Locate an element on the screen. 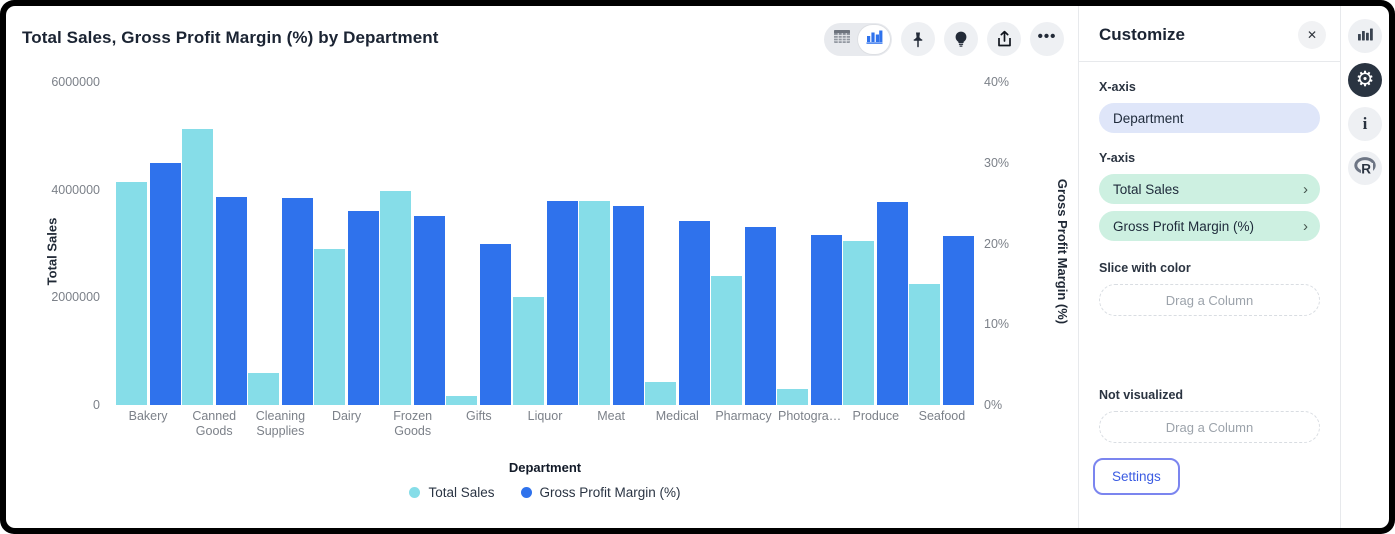  lightbulb-icon is located at coordinates (961, 39).